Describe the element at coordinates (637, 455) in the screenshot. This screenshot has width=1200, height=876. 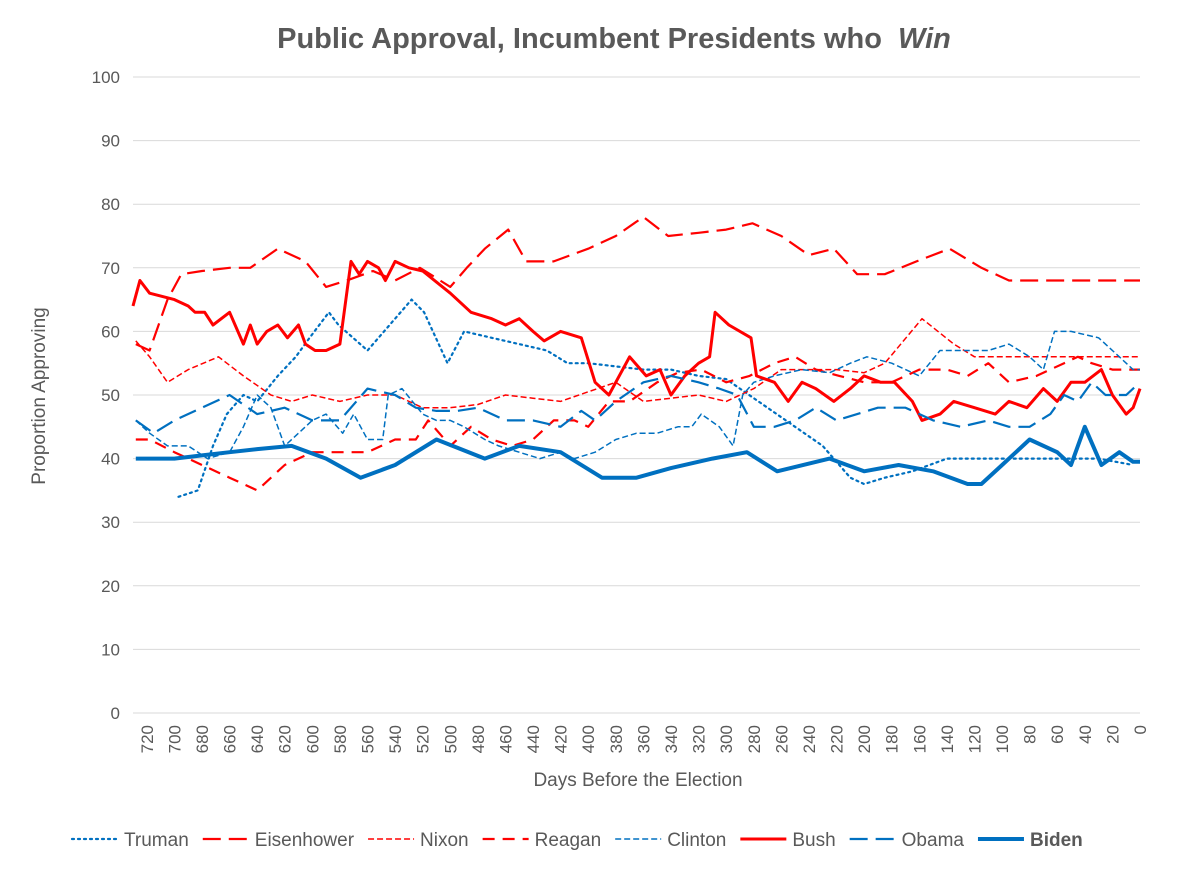
I see `series-line-biden` at that location.